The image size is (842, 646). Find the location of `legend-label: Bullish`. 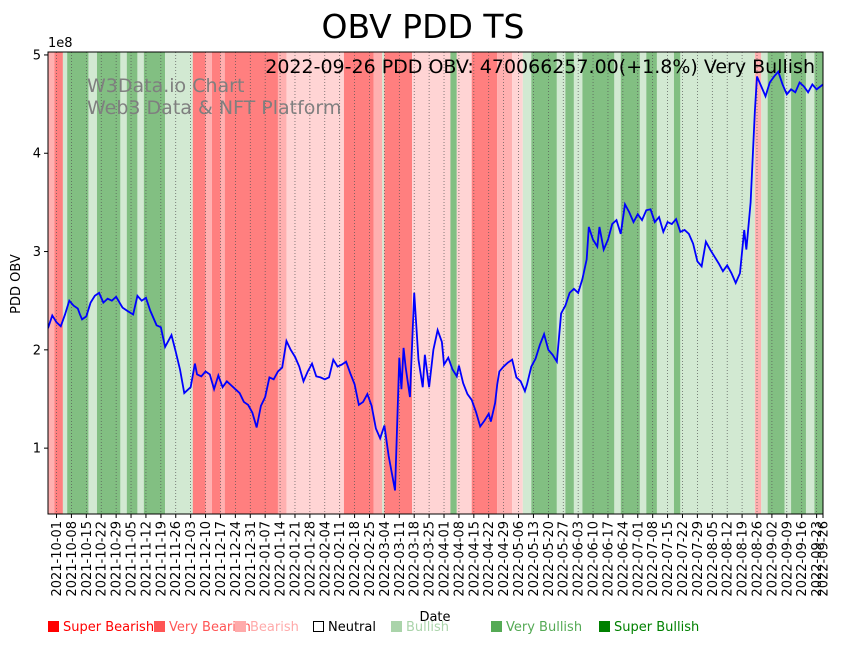

legend-label: Bullish is located at coordinates (428, 627).